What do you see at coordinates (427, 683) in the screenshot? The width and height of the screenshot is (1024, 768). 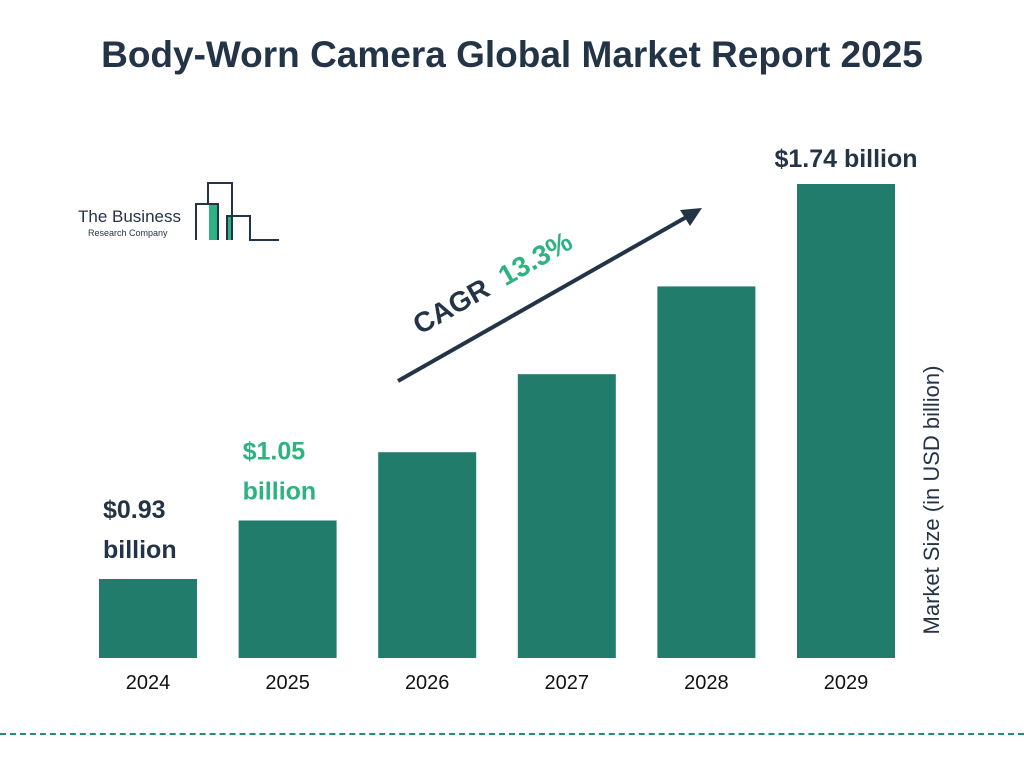 I see `x-tick-label: 2026` at bounding box center [427, 683].